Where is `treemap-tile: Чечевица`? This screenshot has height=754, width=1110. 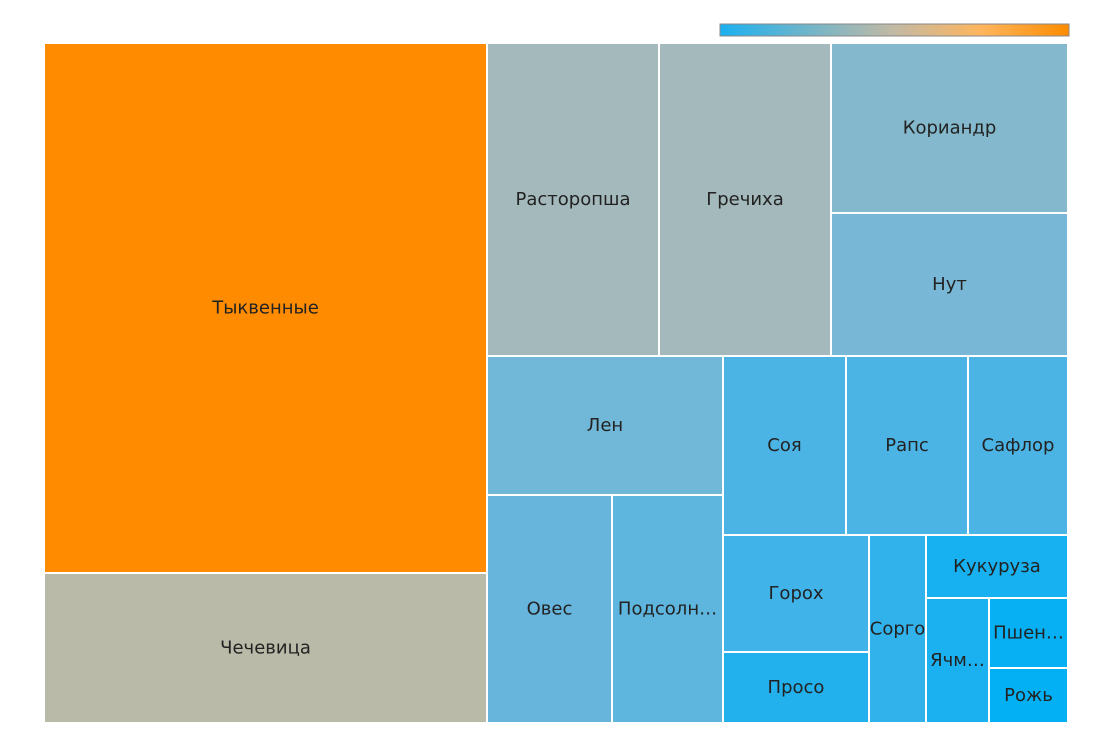
treemap-tile: Чечевица is located at coordinates (265, 648).